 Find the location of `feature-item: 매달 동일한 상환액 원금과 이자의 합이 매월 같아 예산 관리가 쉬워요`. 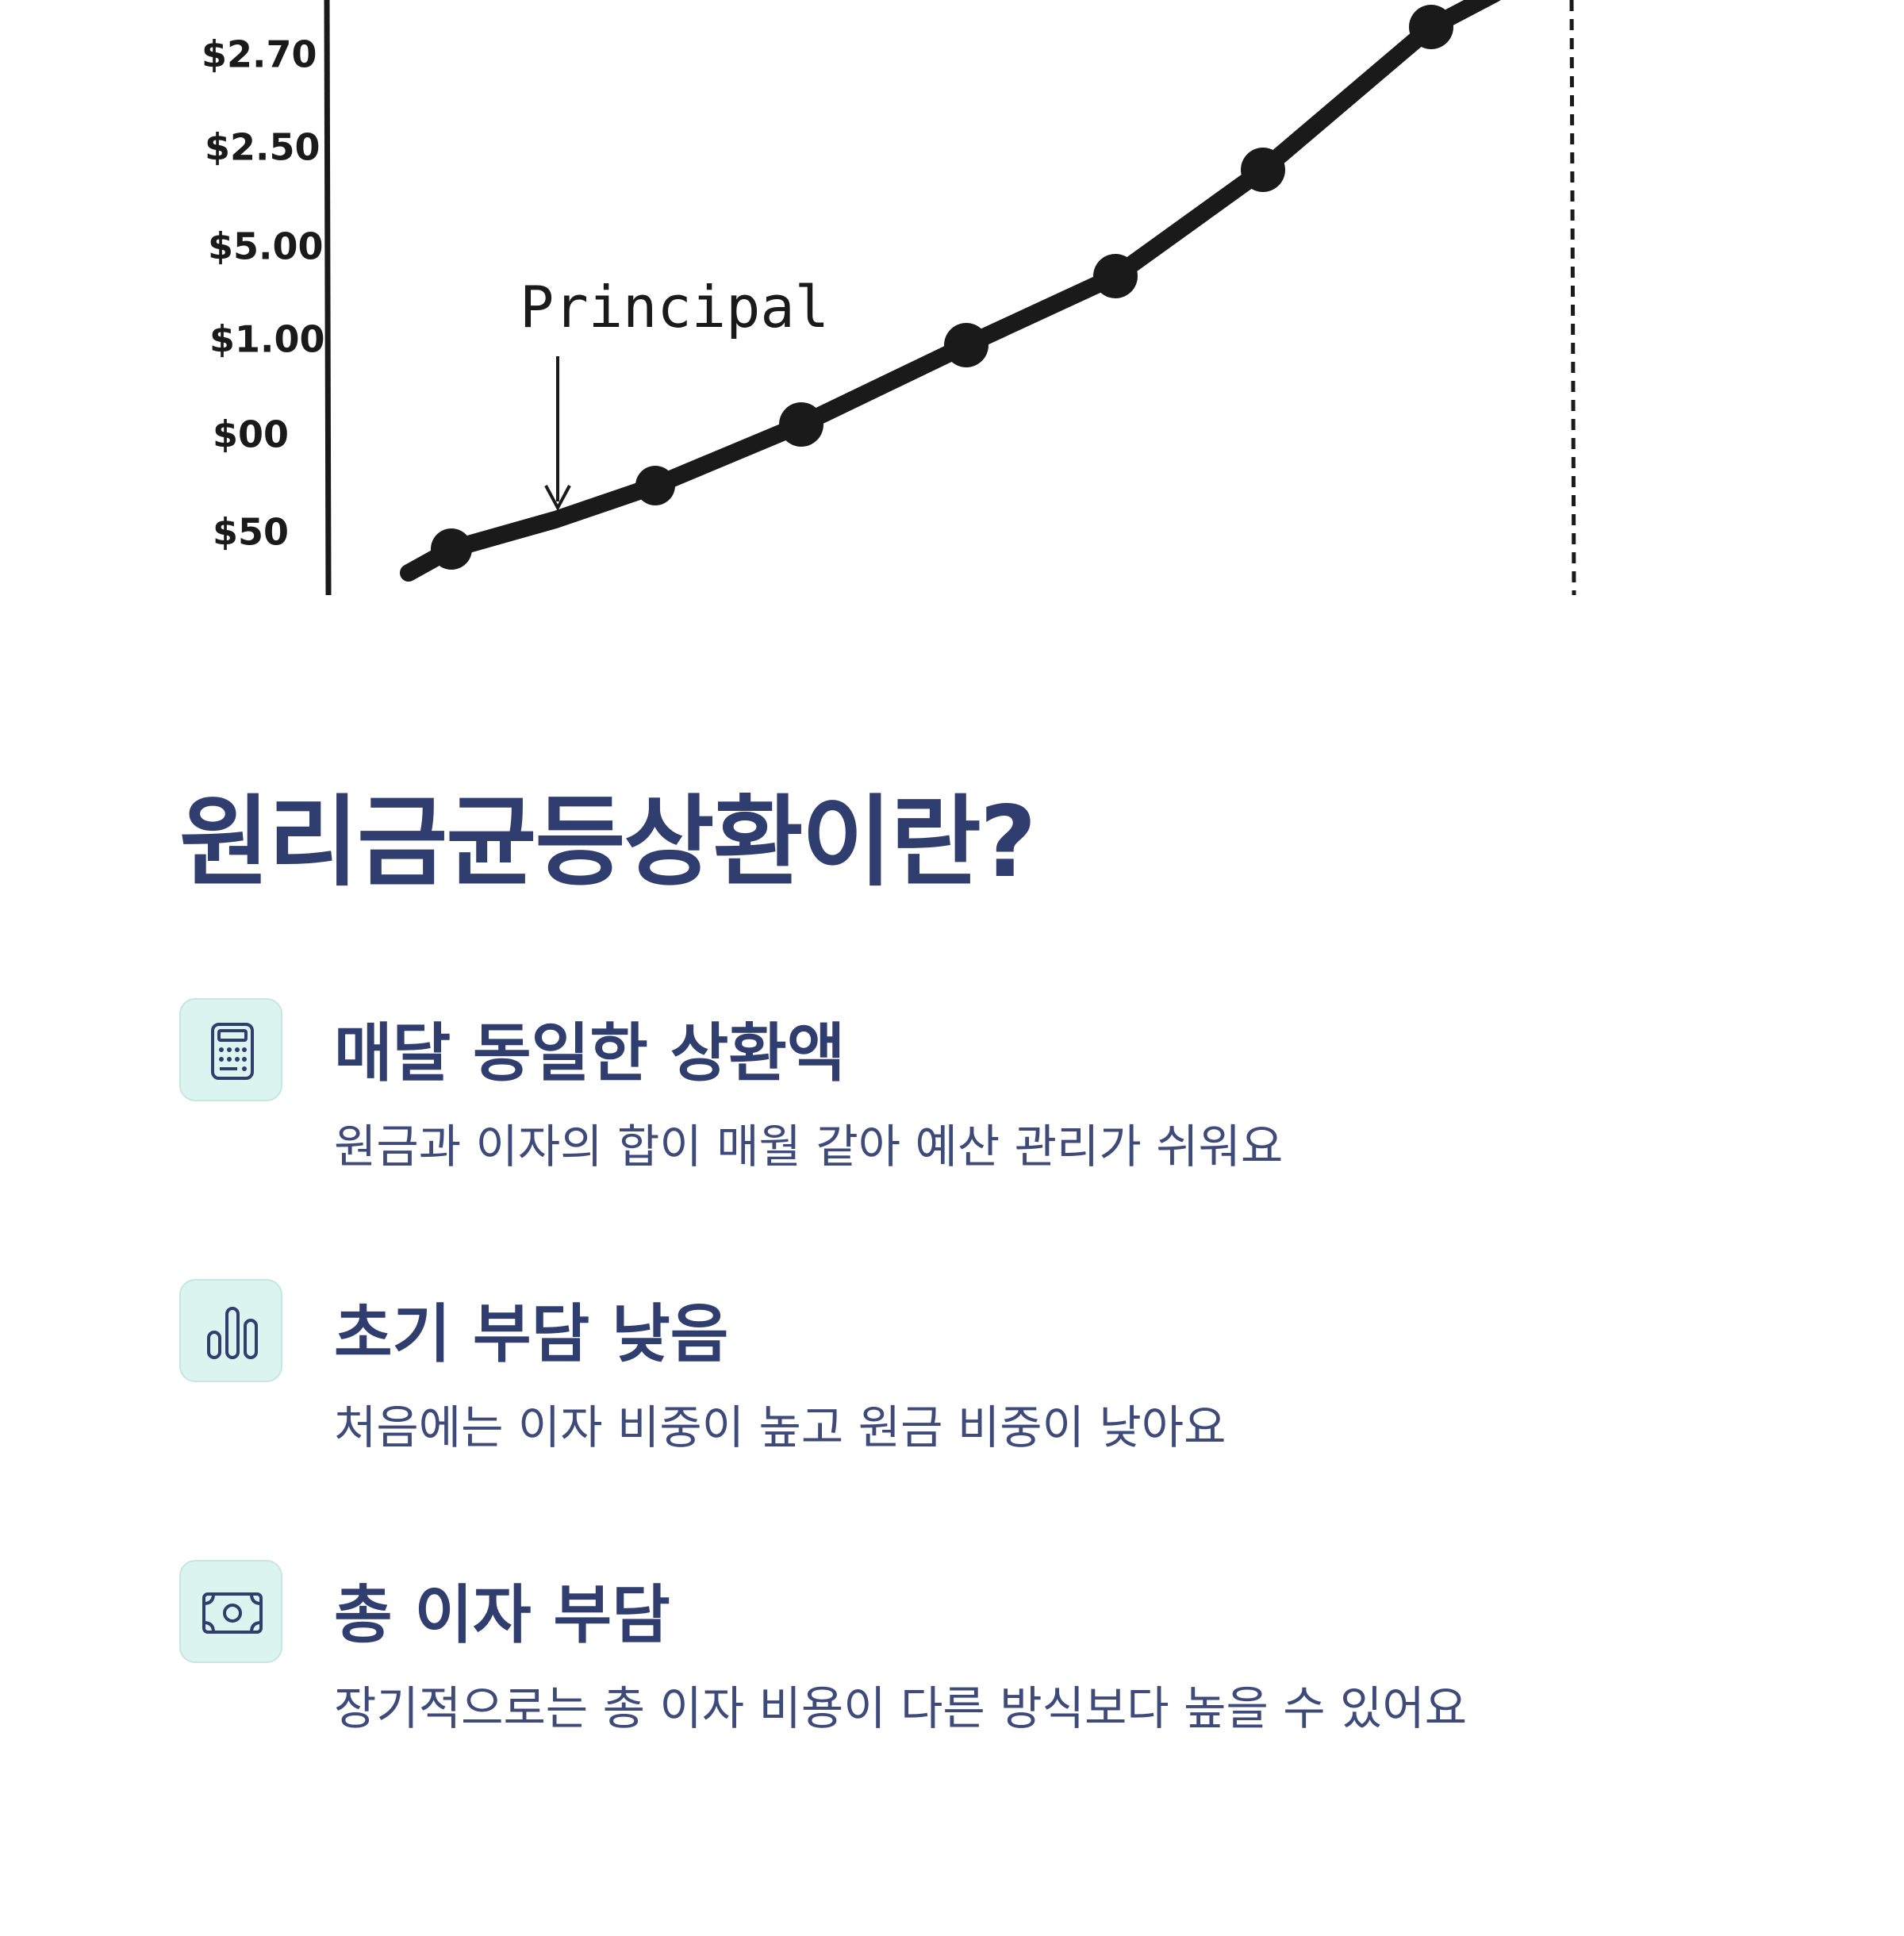

feature-item: 매달 동일한 상환액 원금과 이자의 합이 매월 같아 예산 관리가 쉬워요 is located at coordinates (972, 1117).